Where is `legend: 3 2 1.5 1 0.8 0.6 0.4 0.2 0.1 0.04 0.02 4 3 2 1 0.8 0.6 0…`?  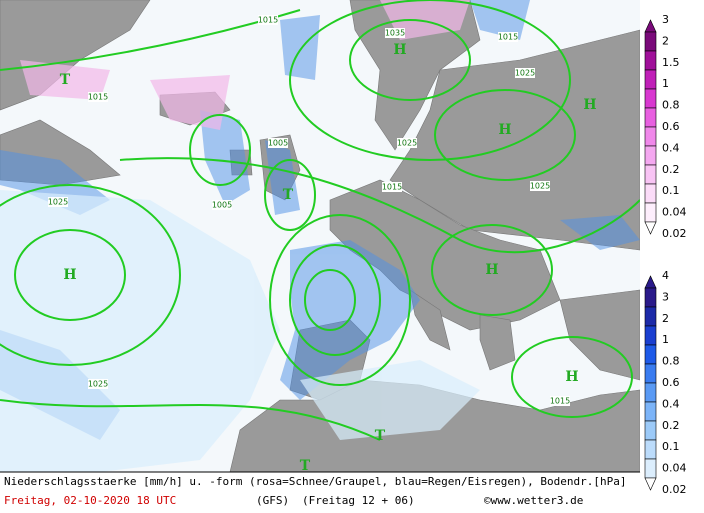
legend: 3 2 1.5 1 0.8 0.6 0.4 0.2 0.1 0.04 0.02 4 3 2 1 0.8 0.6 0… is located at coordinates (665, 254).